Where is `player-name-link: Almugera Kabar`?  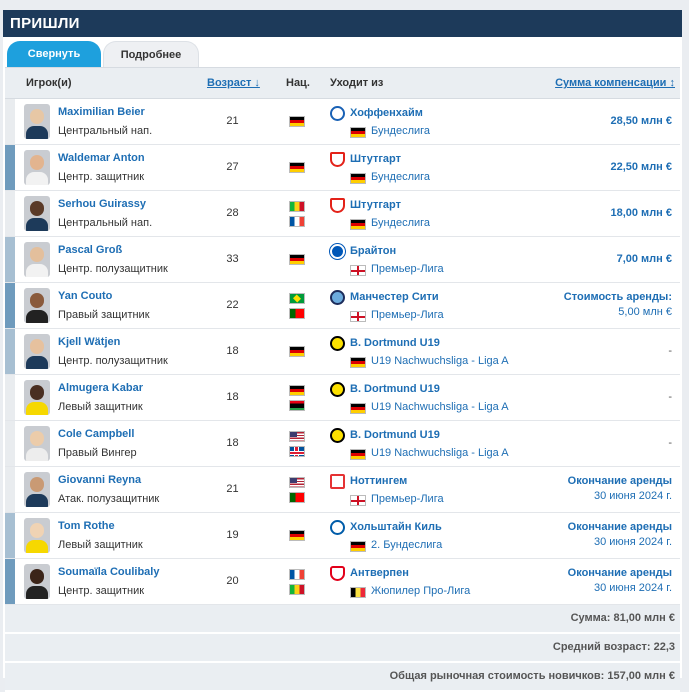 player-name-link: Almugera Kabar is located at coordinates (100, 388).